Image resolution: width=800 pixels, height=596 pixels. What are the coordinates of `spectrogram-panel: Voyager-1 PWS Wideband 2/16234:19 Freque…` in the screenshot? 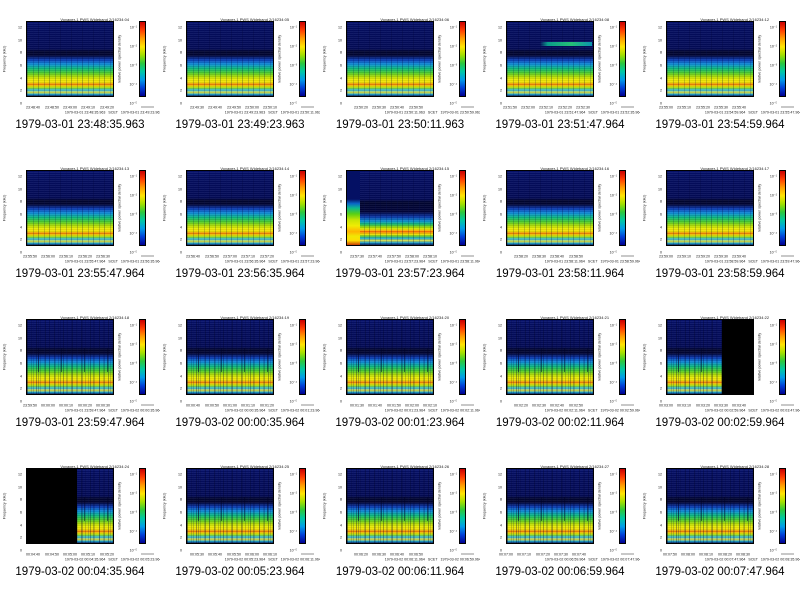 It's located at (240, 372).